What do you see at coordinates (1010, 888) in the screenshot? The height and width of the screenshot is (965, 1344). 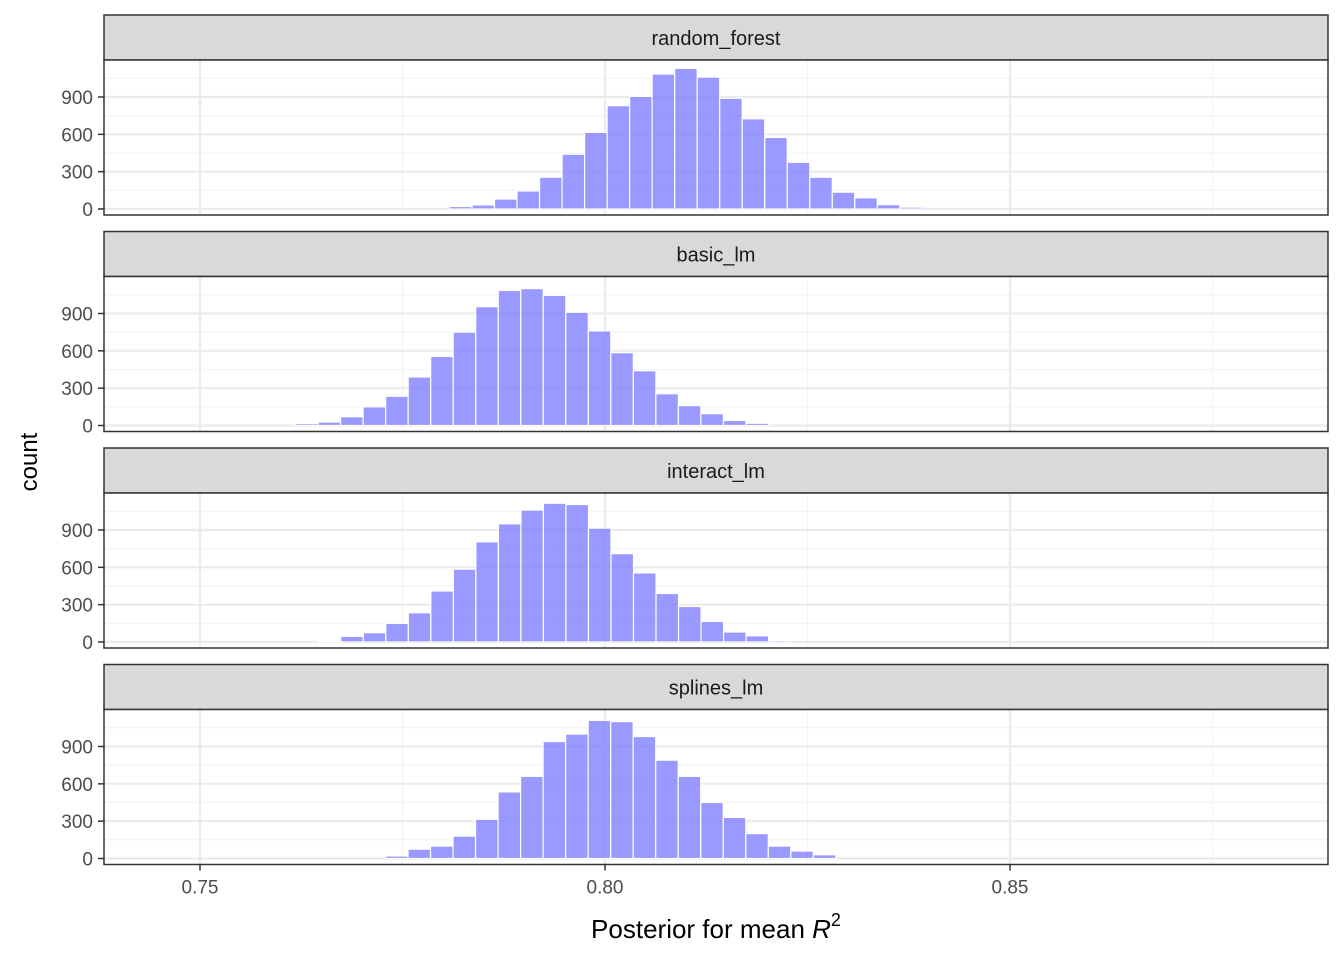 I see `x-tick-label: 0.85` at bounding box center [1010, 888].